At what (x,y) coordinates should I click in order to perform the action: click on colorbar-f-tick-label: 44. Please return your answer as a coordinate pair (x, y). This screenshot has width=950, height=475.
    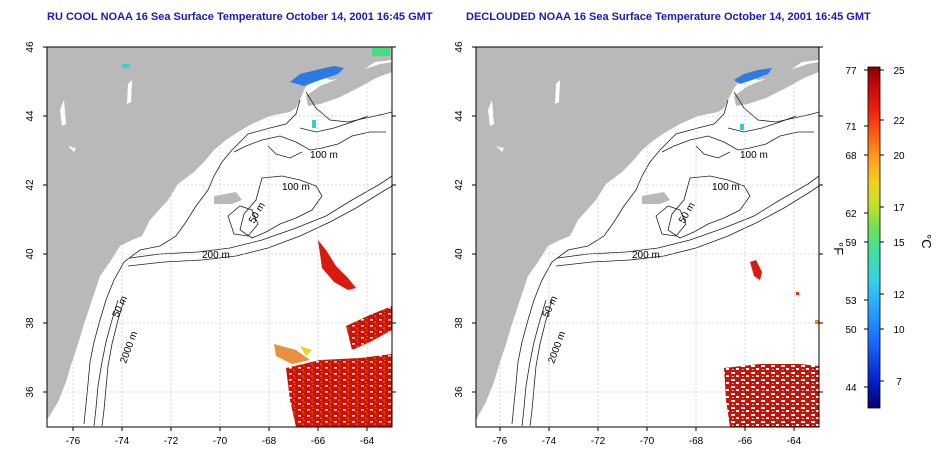
    Looking at the image, I should click on (851, 388).